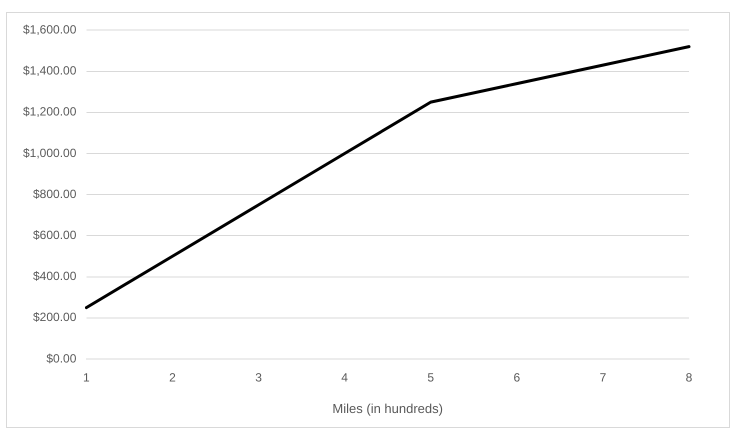 The height and width of the screenshot is (446, 738). What do you see at coordinates (61, 358) in the screenshot?
I see `y-tick-label: $0.00` at bounding box center [61, 358].